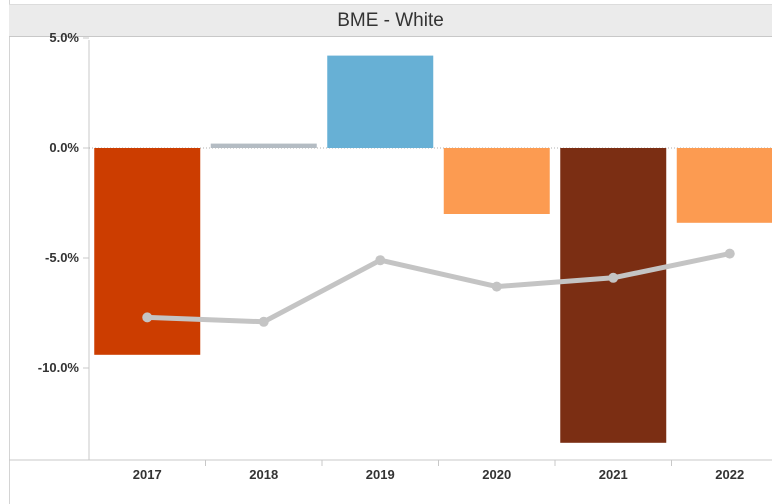  What do you see at coordinates (496, 181) in the screenshot?
I see `bar-2020` at bounding box center [496, 181].